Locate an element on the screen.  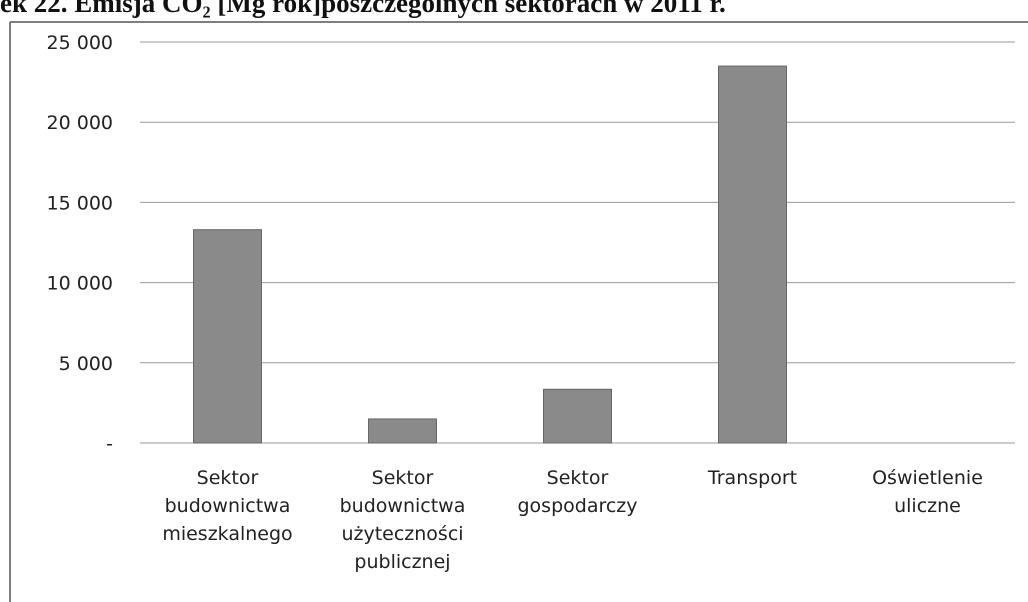
y-tick-label: 10 000 is located at coordinates (80, 284).